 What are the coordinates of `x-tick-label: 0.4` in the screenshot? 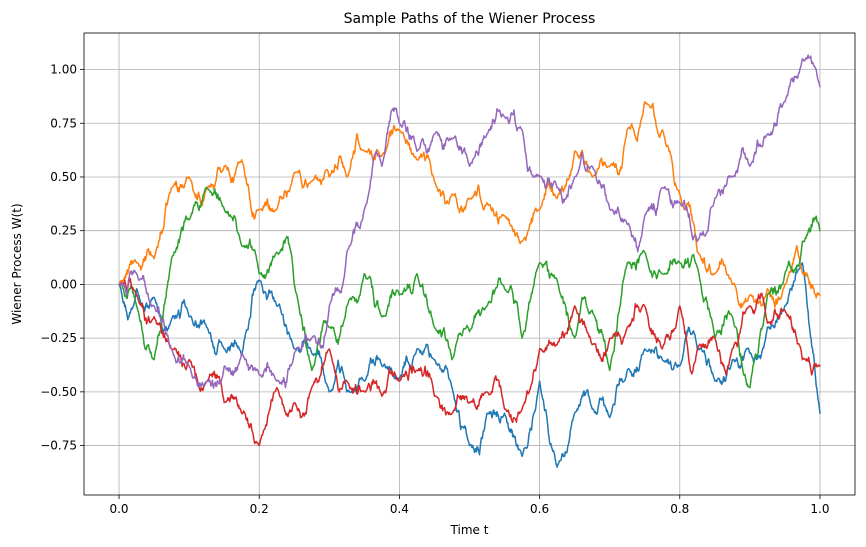 It's located at (399, 509).